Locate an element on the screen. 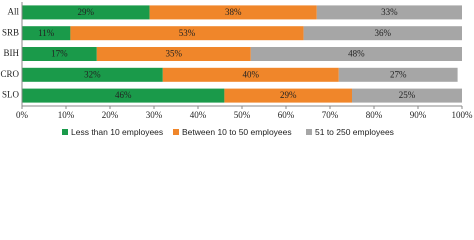 This screenshot has height=240, width=474. x-tick-label: 10% is located at coordinates (66, 115).